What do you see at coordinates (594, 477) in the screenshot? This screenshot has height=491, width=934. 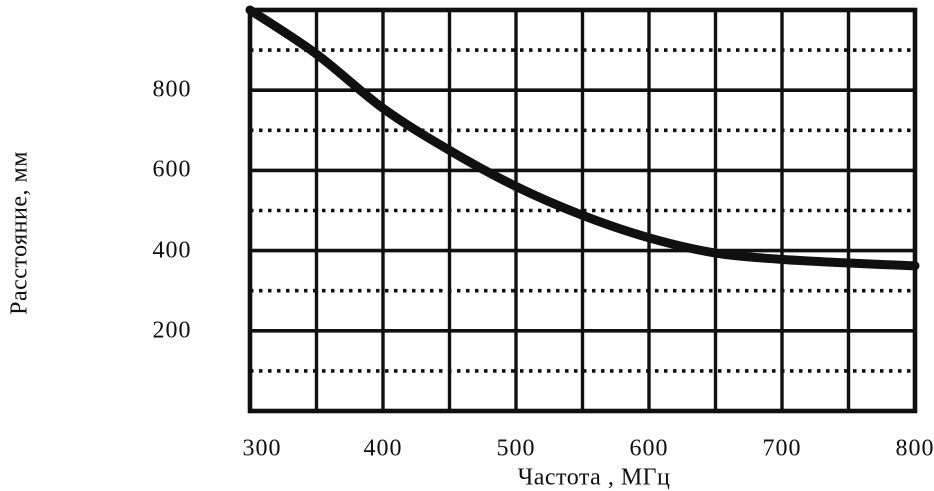 I see `x-axis-title: Частота , МГц` at bounding box center [594, 477].